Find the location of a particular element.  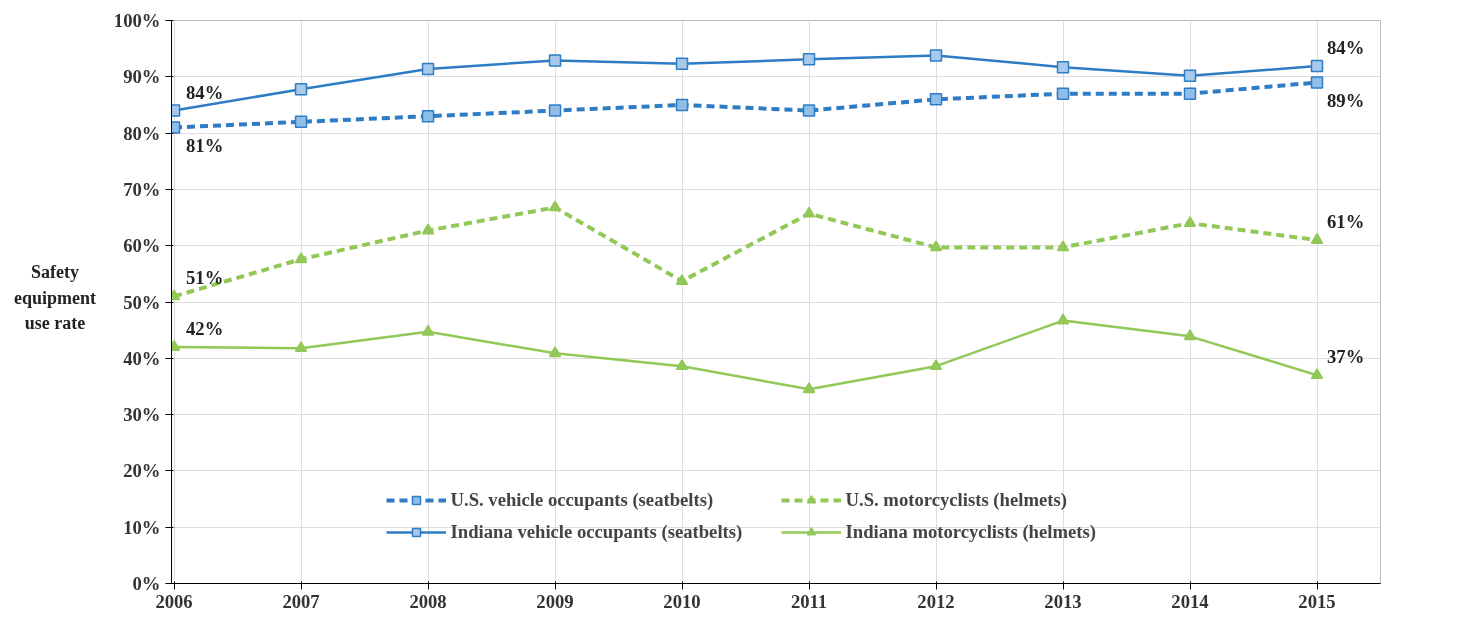

y-tick-label: 100% is located at coordinates (137, 20).